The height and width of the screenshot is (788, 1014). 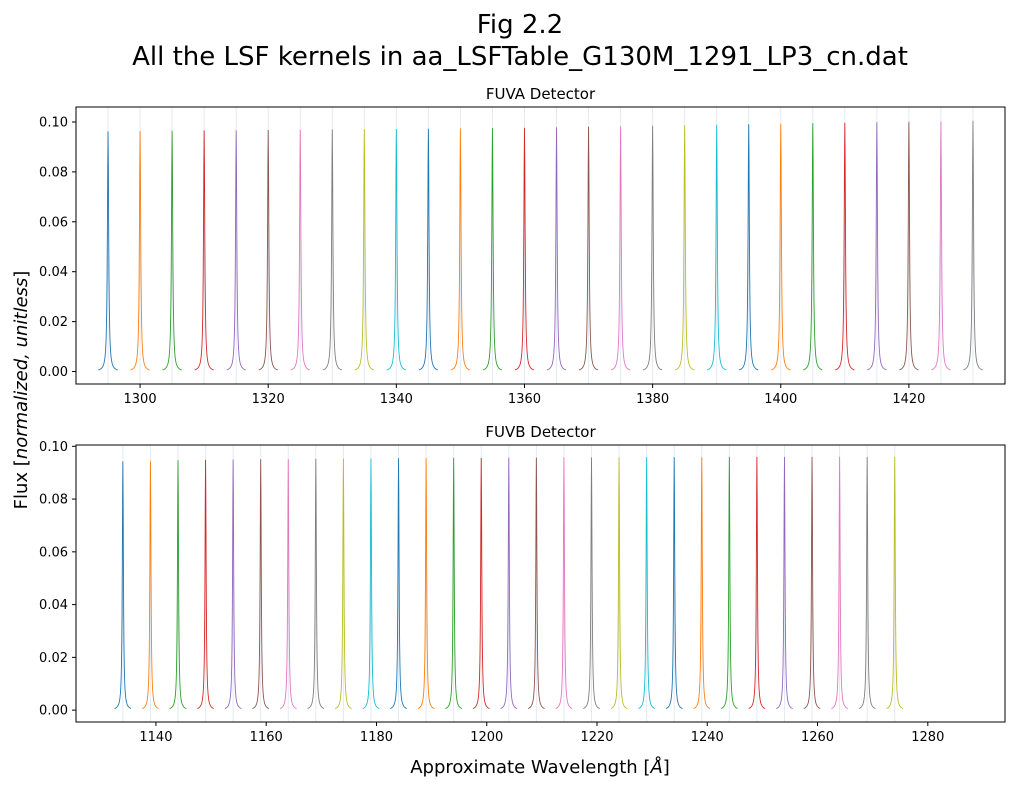 I want to click on x-tick-label: 1280, so click(x=927, y=737).